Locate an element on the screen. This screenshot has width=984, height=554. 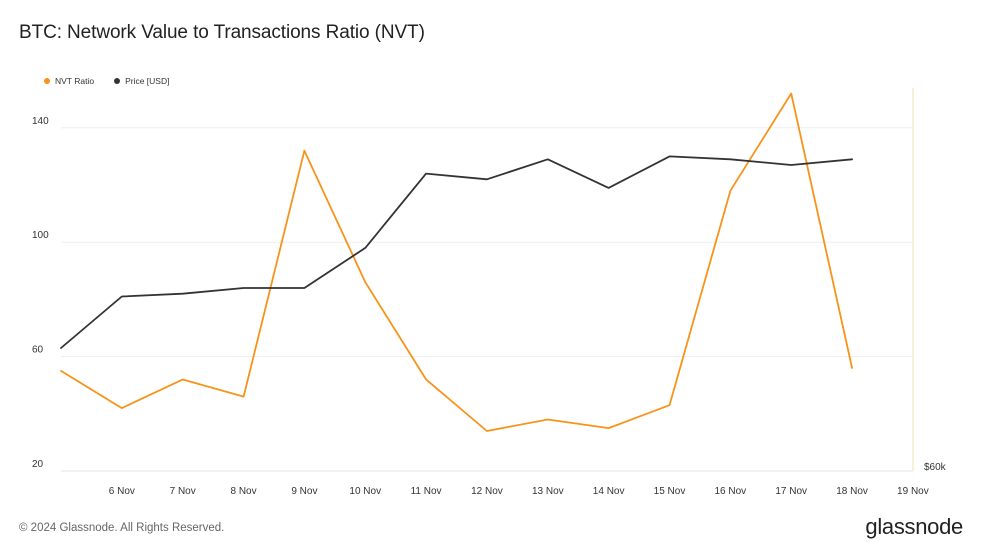
y-axis-ticks: 20 60 100 140 is located at coordinates (40, 293).